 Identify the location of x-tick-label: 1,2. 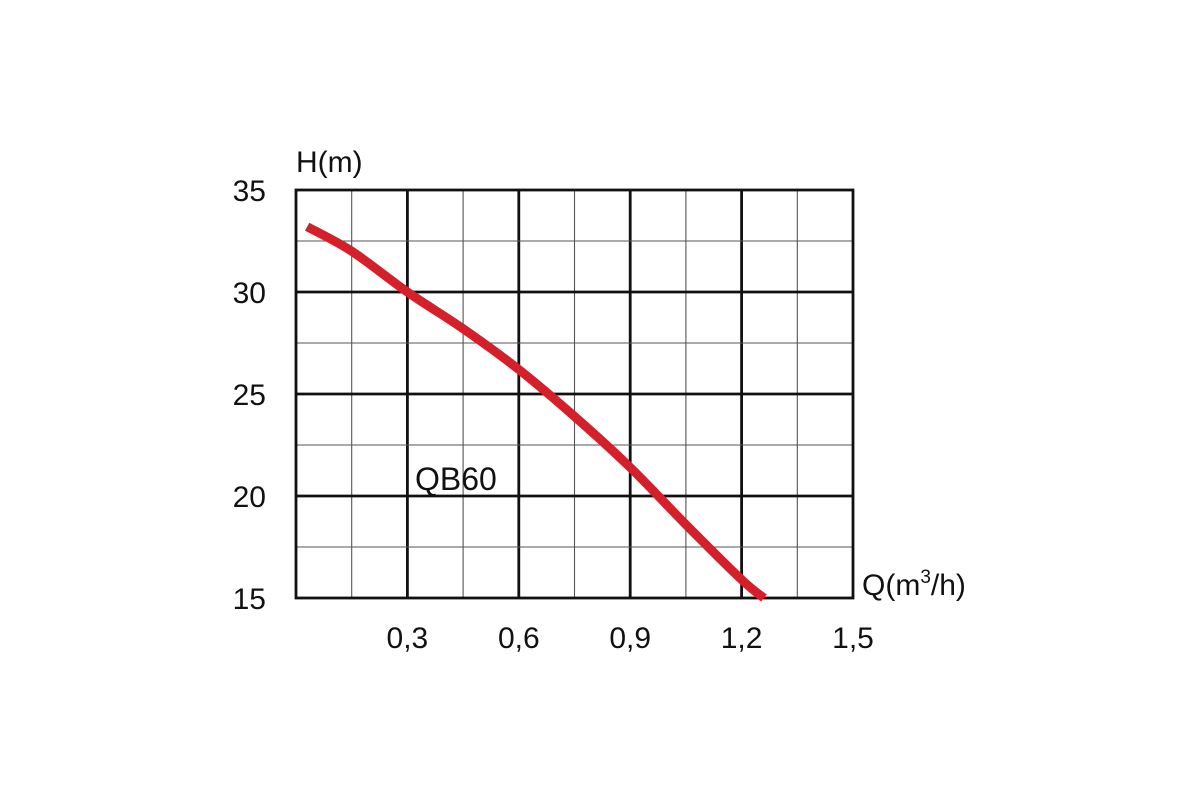
(742, 638).